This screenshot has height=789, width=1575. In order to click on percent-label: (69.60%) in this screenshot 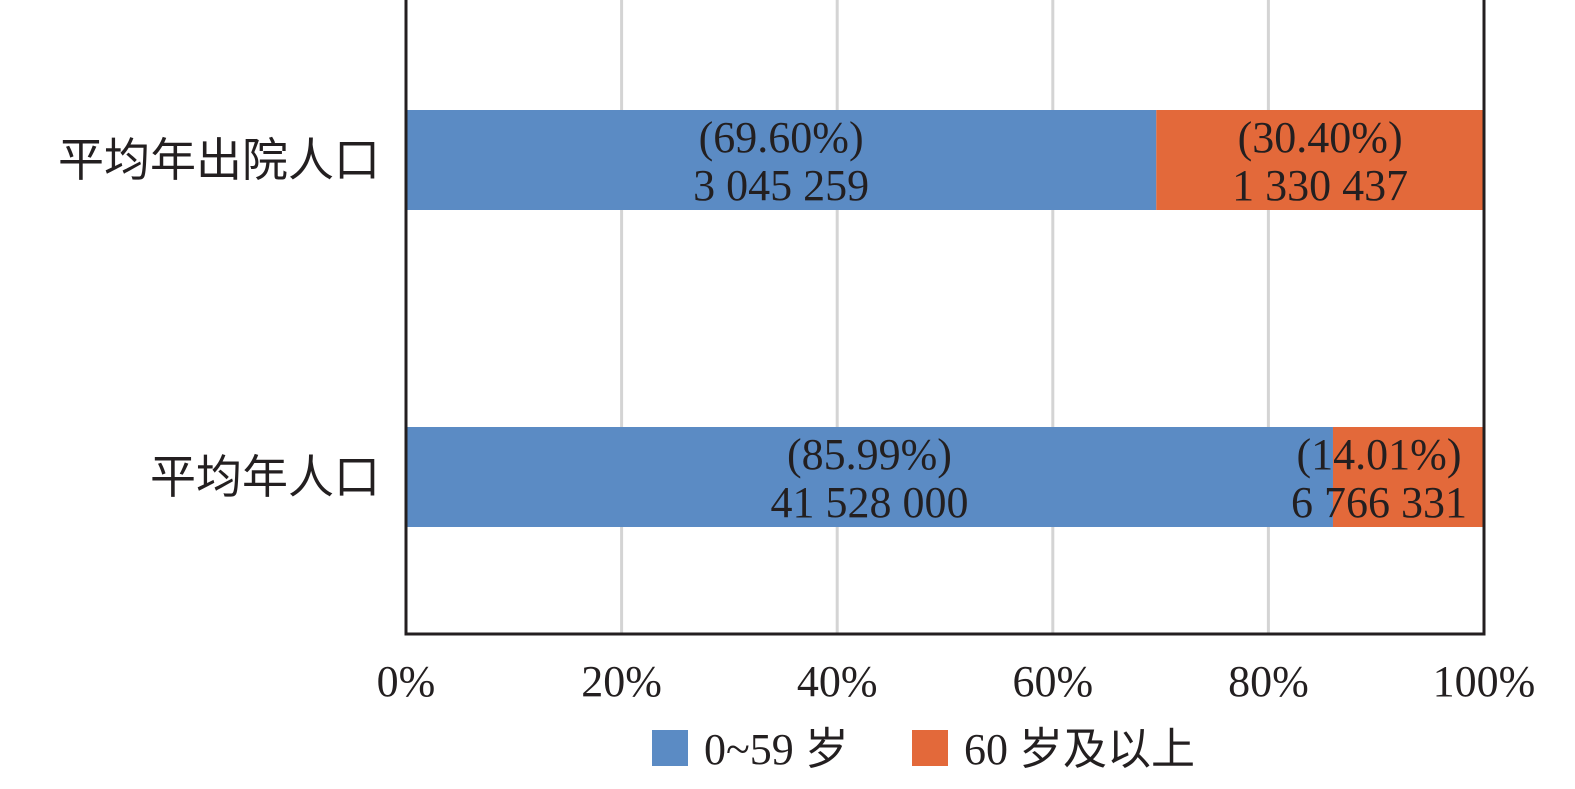, I will do `click(781, 137)`.